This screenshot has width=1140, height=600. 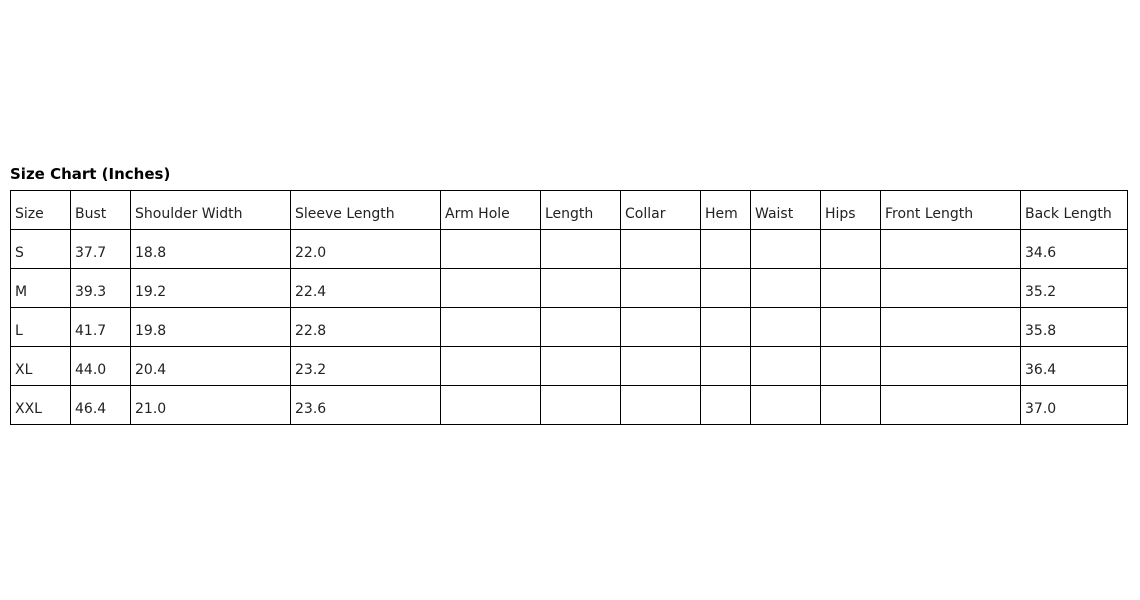 What do you see at coordinates (40, 327) in the screenshot?
I see `table-cell: L` at bounding box center [40, 327].